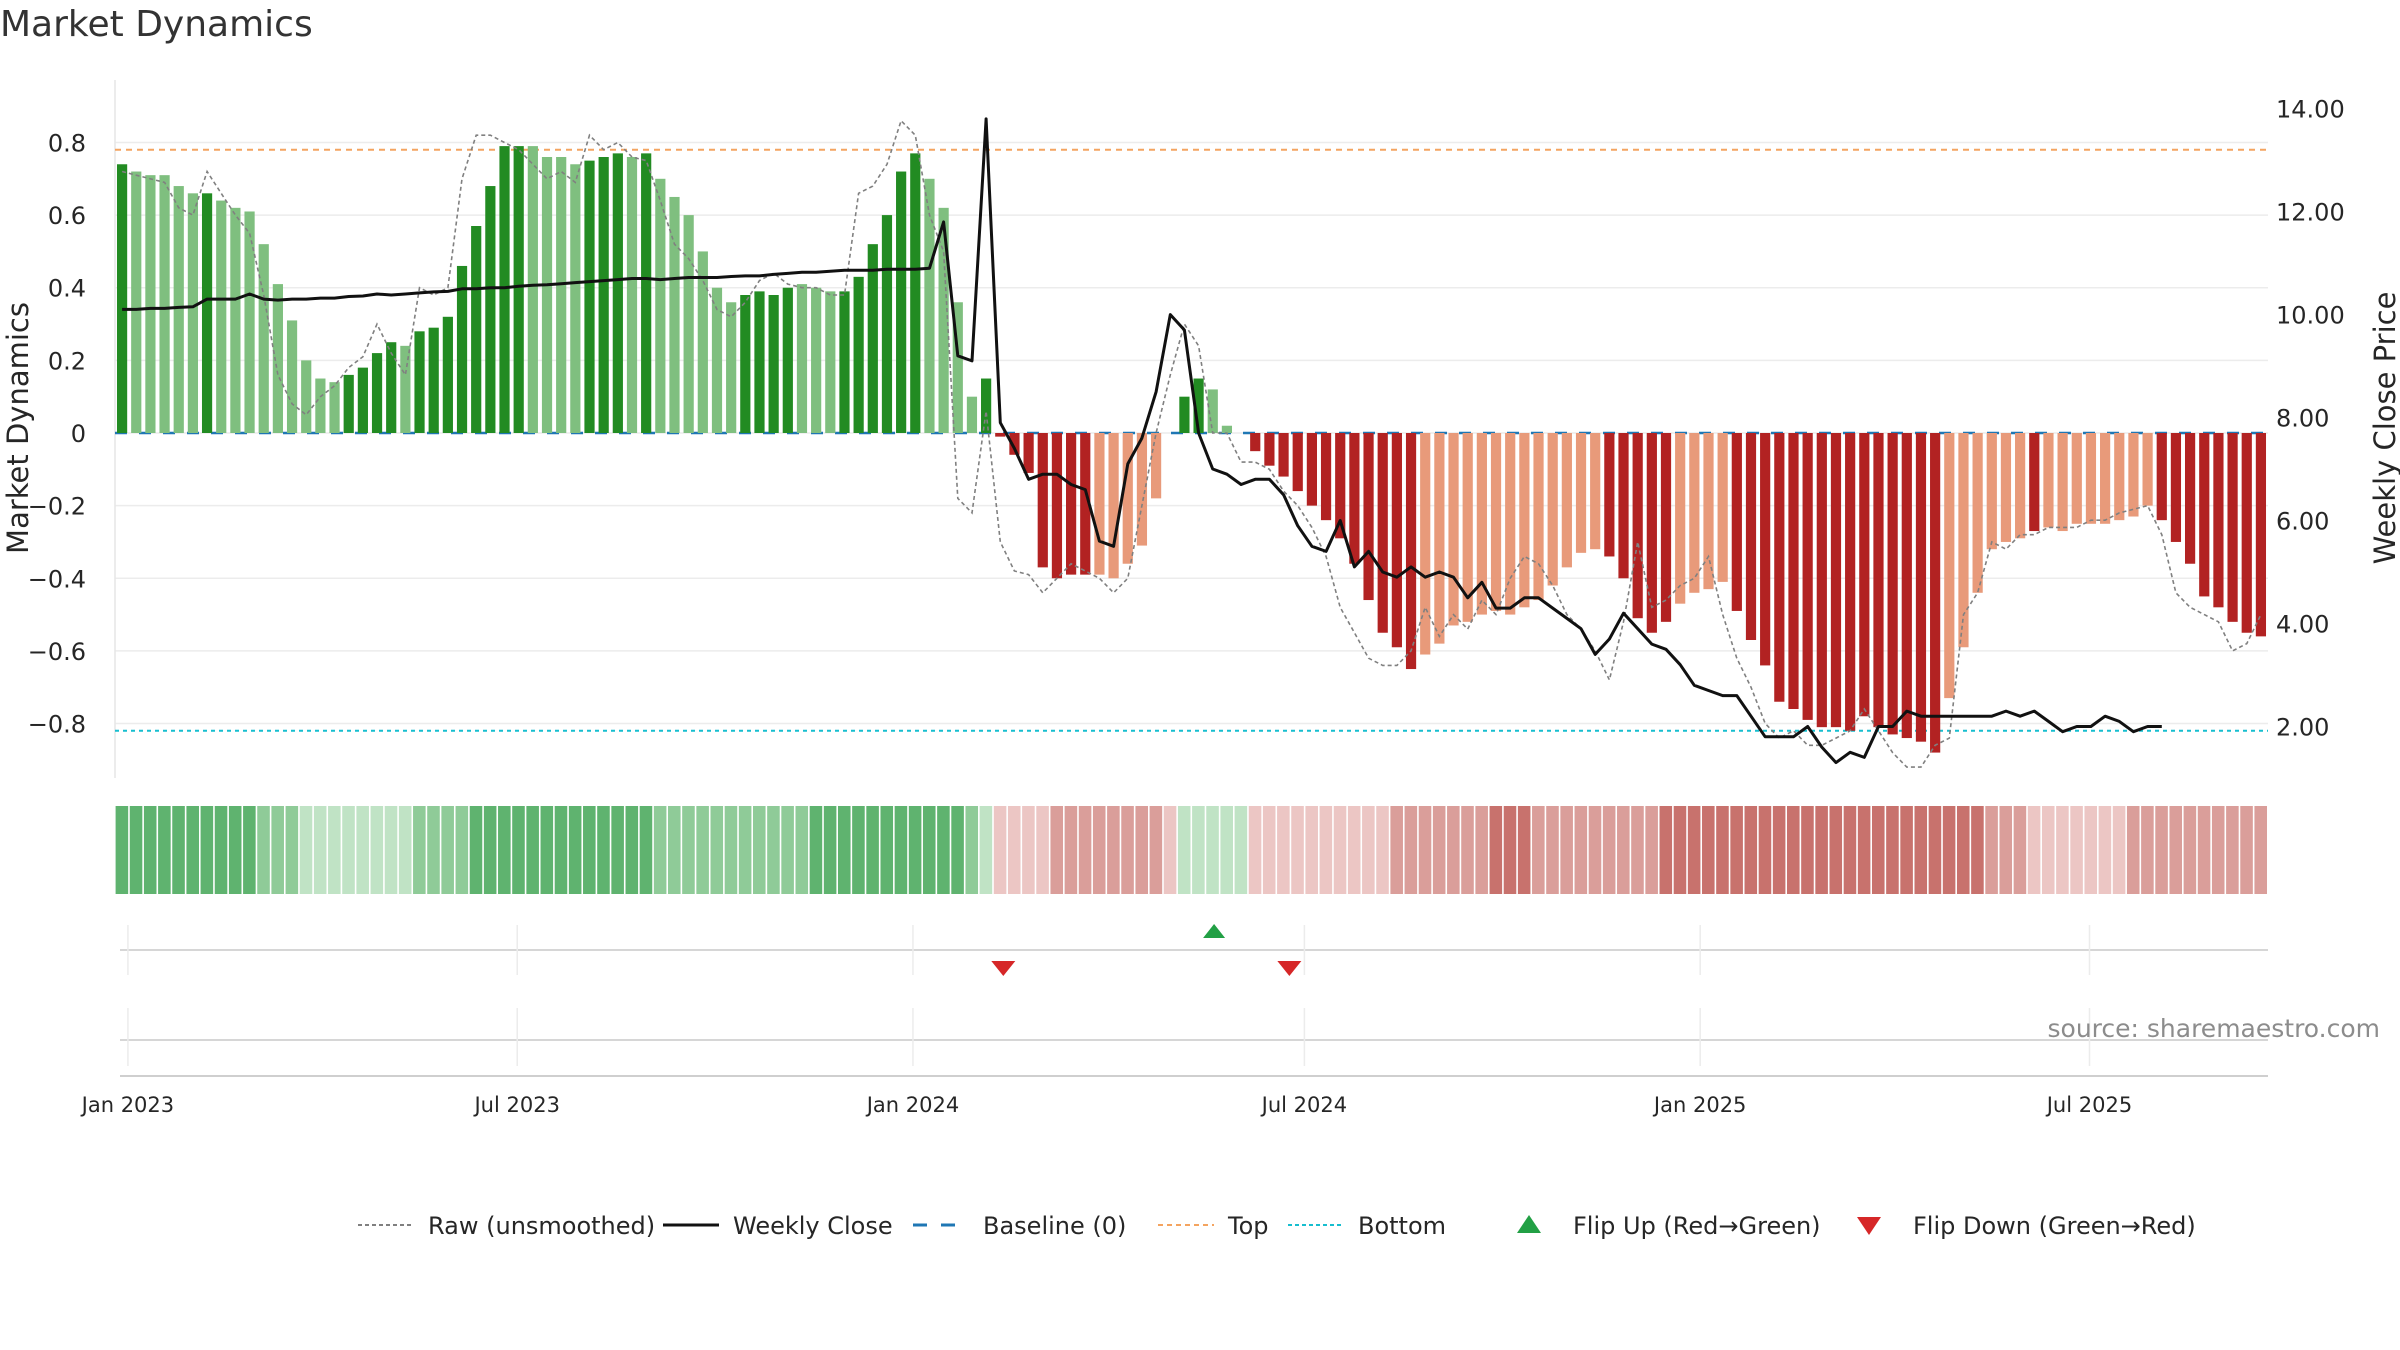  What do you see at coordinates (1003, 968) in the screenshot?
I see `flip-down-marker` at bounding box center [1003, 968].